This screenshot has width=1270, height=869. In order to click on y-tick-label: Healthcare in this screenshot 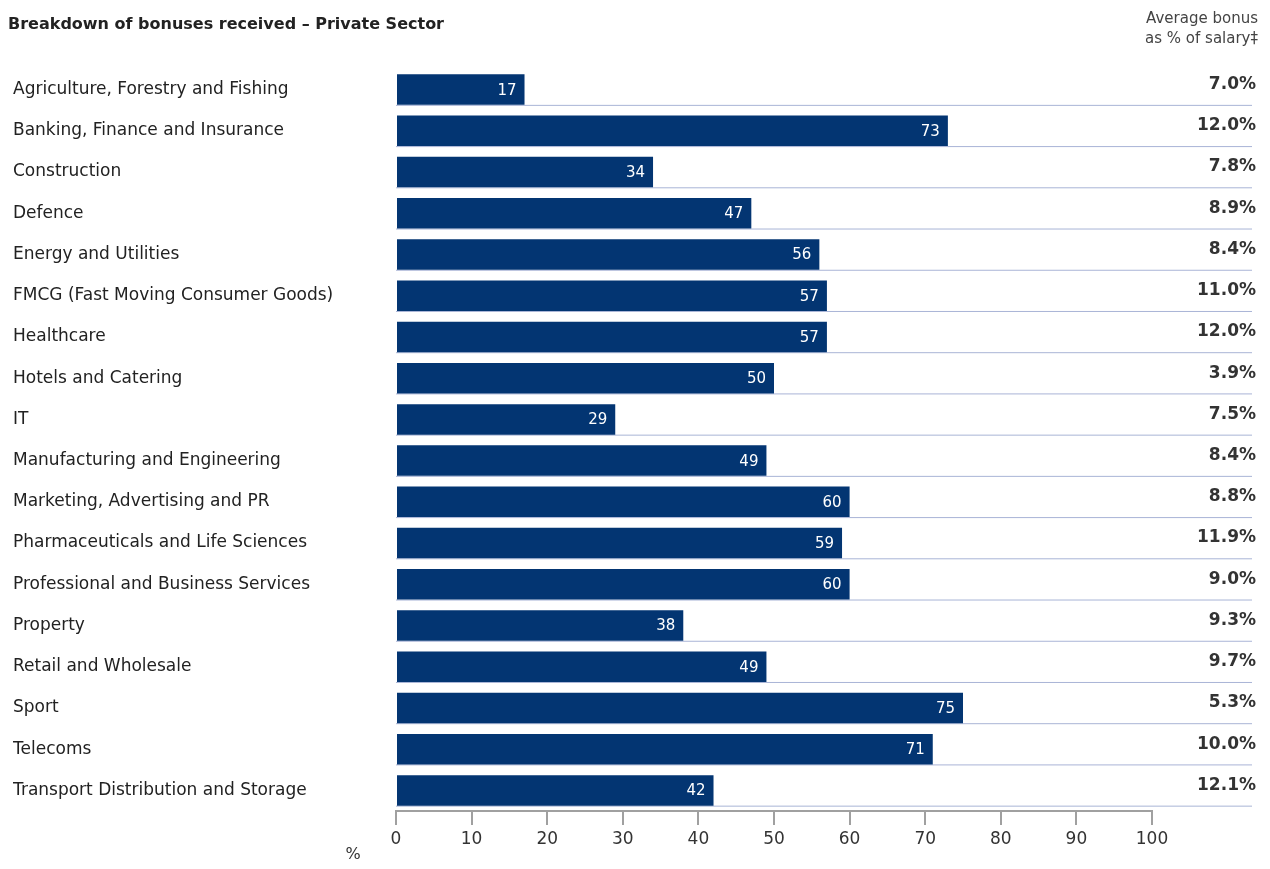, I will do `click(59, 335)`.